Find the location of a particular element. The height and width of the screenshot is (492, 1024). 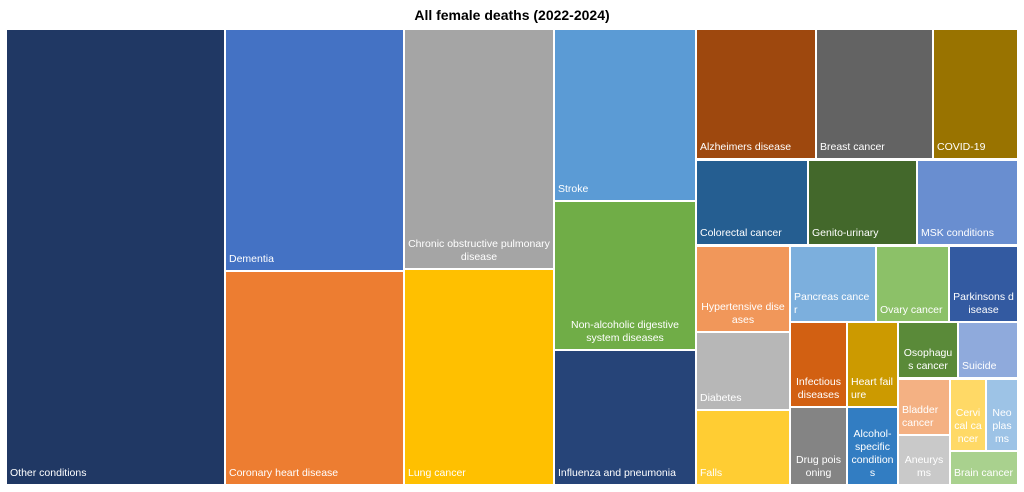

treemap-label: Parkinsons disease is located at coordinates (983, 303).